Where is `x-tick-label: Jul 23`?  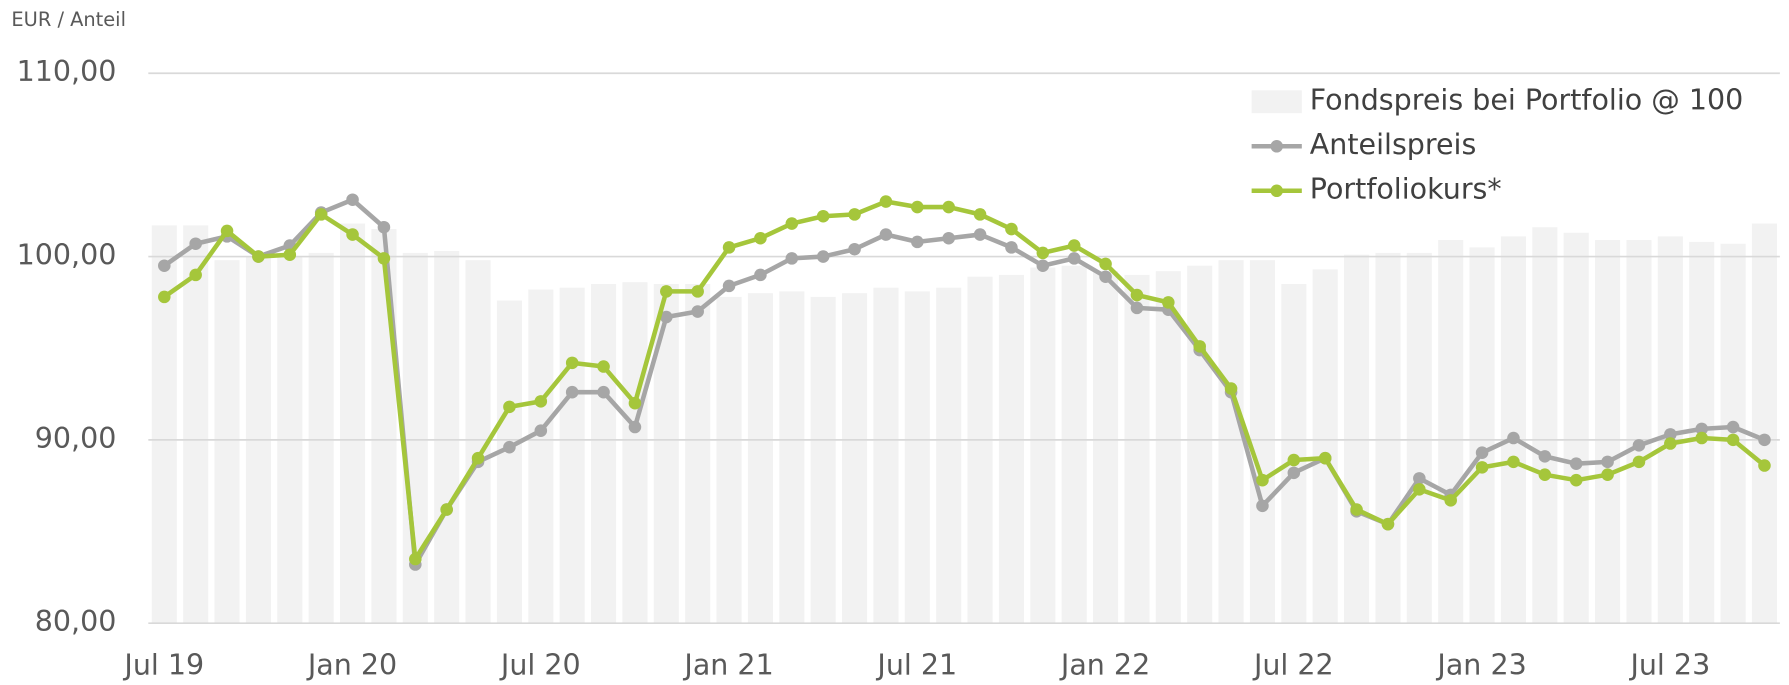
x-tick-label: Jul 23 is located at coordinates (1669, 665).